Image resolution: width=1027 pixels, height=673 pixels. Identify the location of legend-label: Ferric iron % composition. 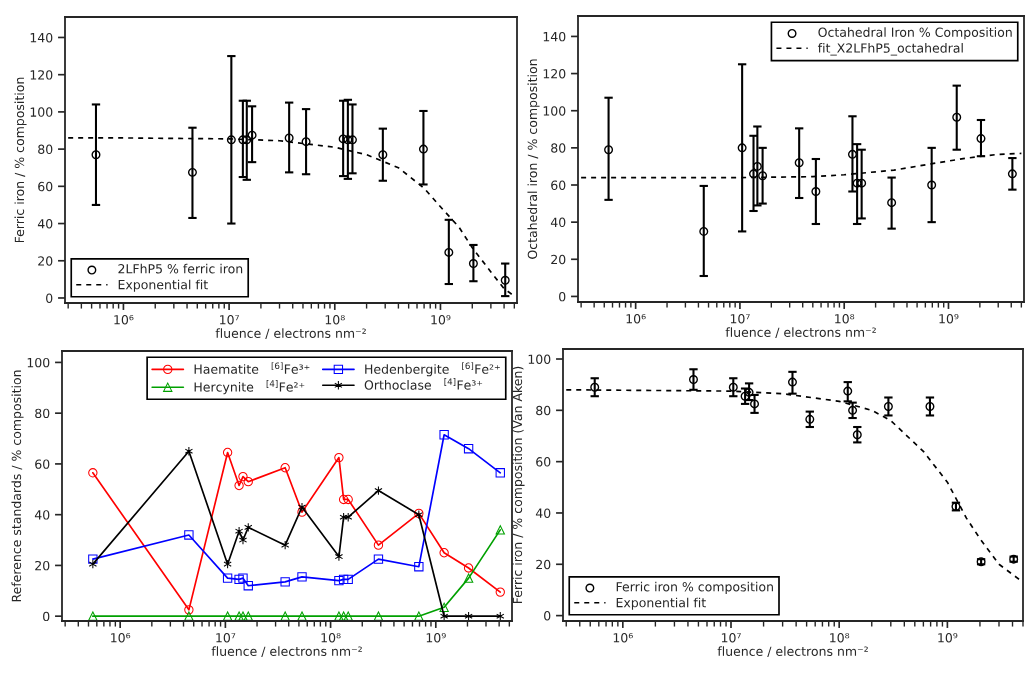
(694, 587).